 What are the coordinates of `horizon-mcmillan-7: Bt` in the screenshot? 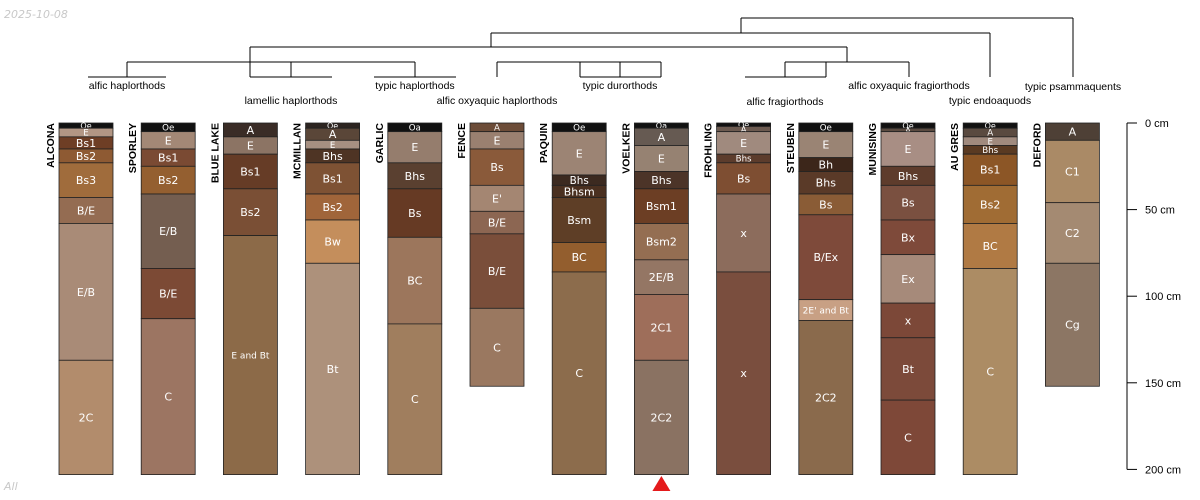 It's located at (333, 368).